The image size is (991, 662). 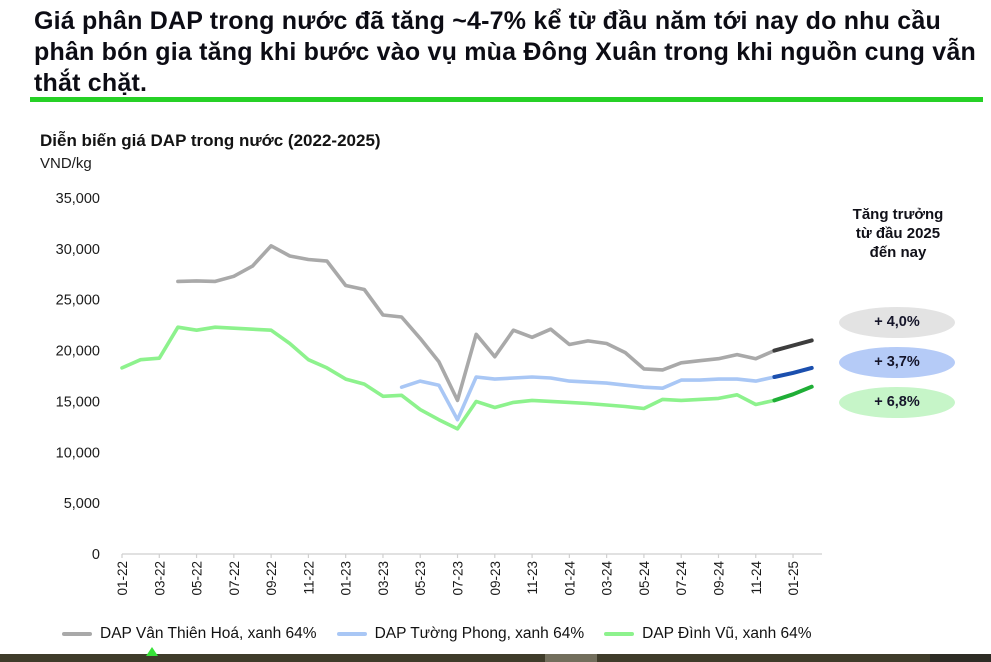 What do you see at coordinates (607, 578) in the screenshot?
I see `x-axis-label: 03-24` at bounding box center [607, 578].